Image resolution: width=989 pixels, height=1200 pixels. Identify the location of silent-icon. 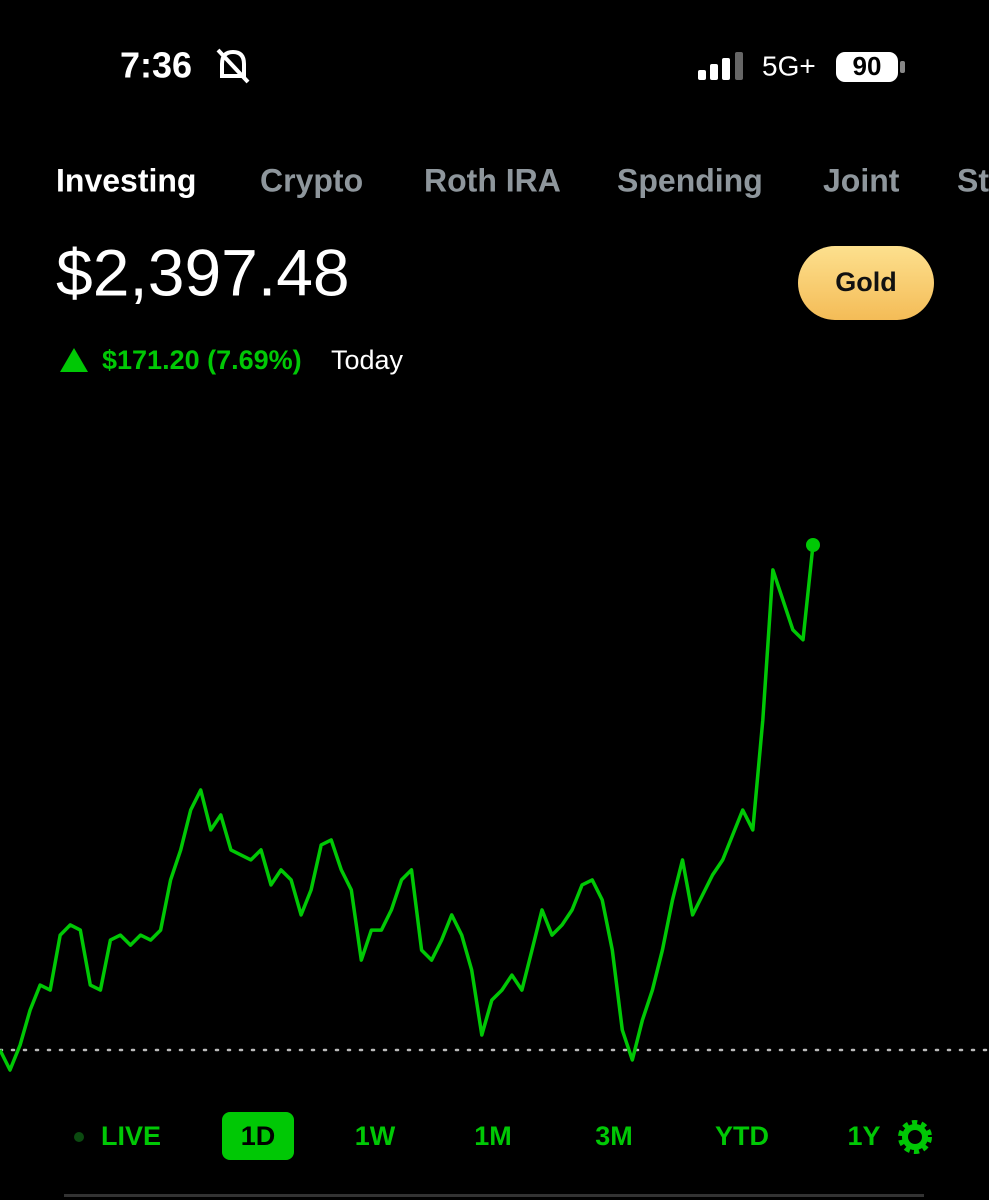
(233, 66).